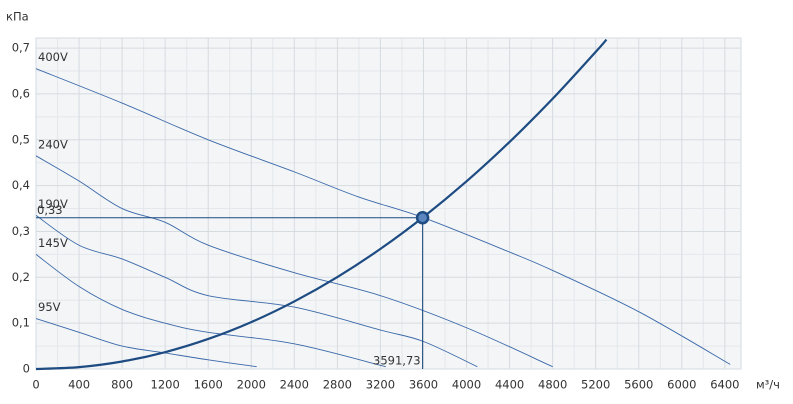  I want to click on y-tick-label: 0,6, so click(21, 93).